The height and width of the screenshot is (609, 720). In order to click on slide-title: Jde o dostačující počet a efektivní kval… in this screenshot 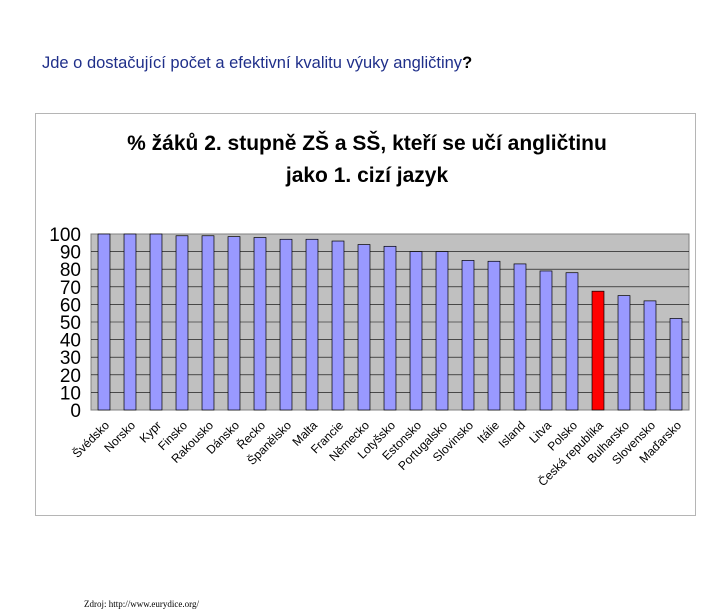, I will do `click(257, 63)`.